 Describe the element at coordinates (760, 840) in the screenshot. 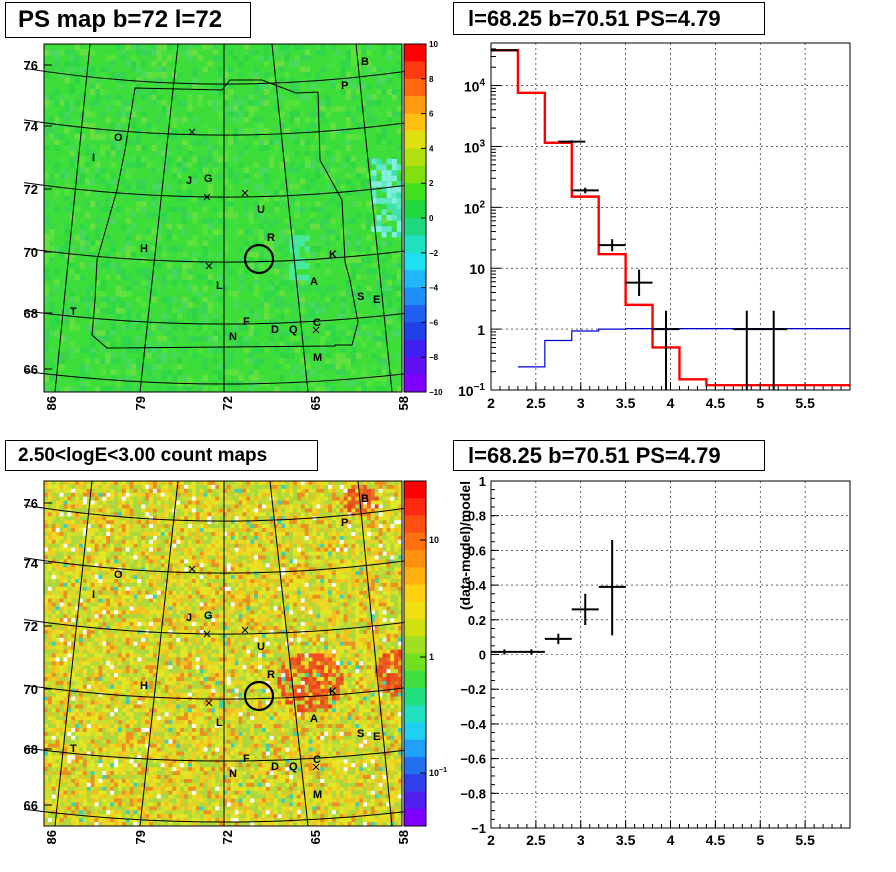

I see `residual-x-tick-label: 5` at that location.